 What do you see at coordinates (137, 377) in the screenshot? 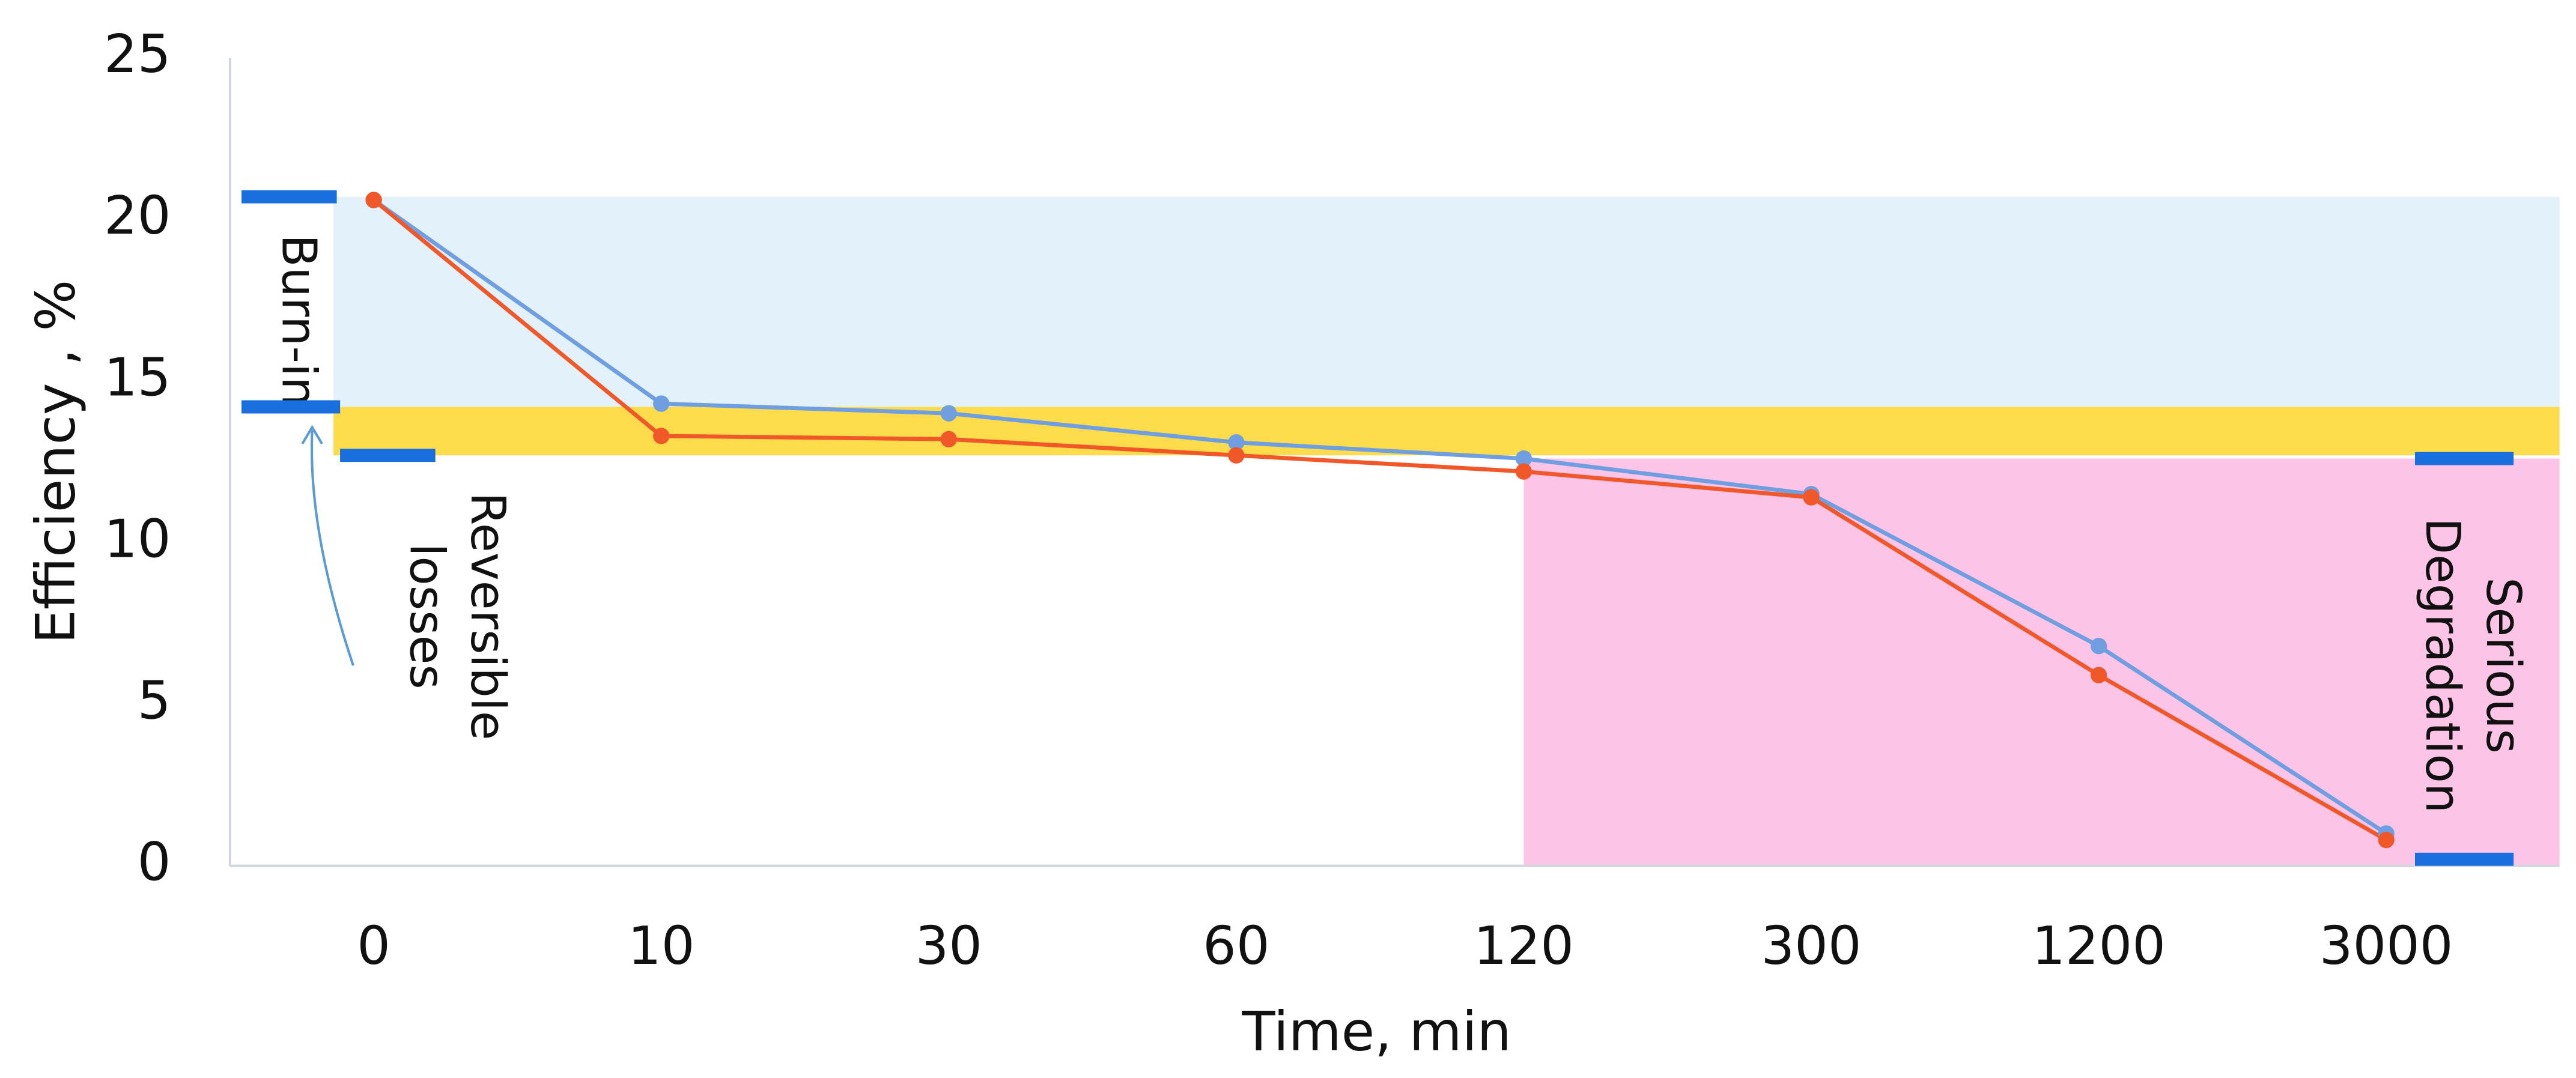
I see `y-tick-label: 15` at bounding box center [137, 377].